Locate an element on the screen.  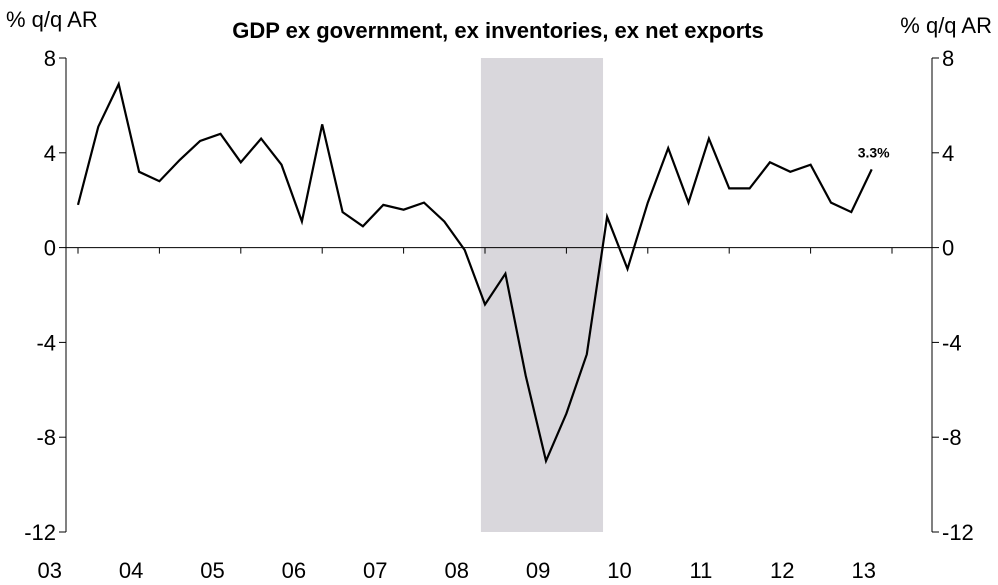
x-tick-label: 12 is located at coordinates (782, 570).